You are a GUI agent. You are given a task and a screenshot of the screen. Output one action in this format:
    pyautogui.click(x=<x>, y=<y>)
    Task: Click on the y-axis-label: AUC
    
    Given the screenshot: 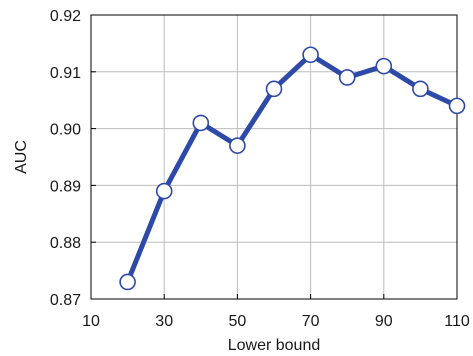 What is the action you would take?
    pyautogui.click(x=21, y=157)
    